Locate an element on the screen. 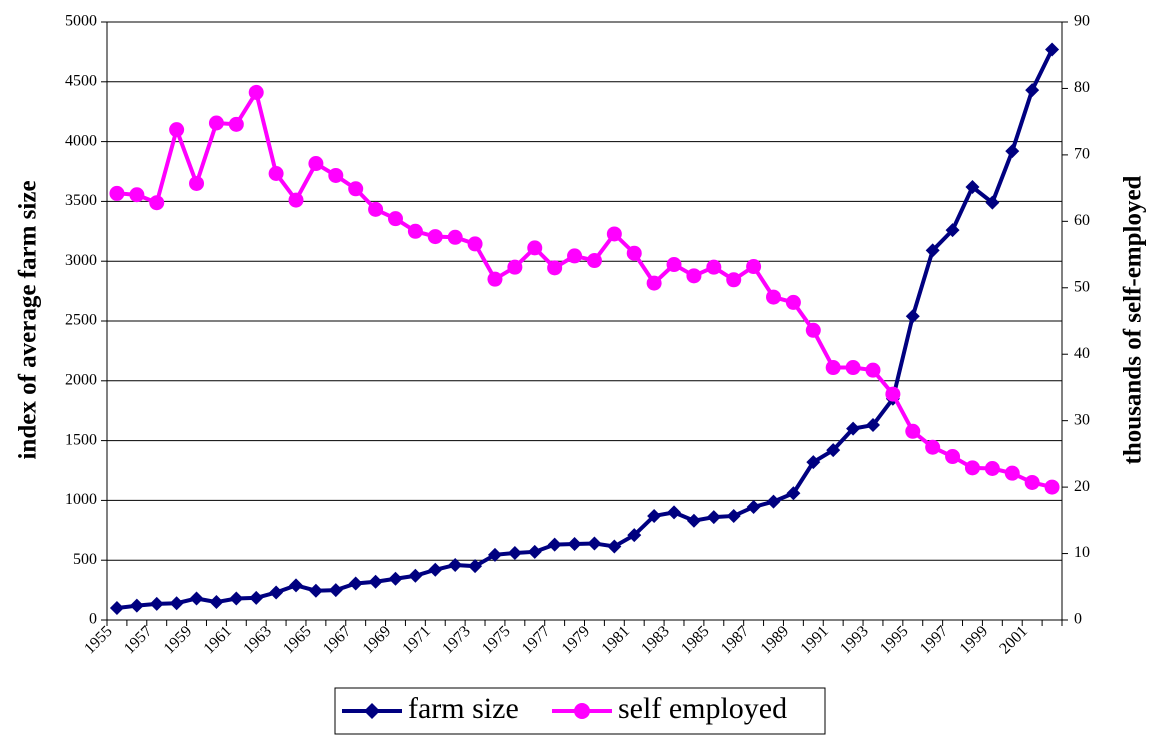  x-tick-label: 1971 is located at coordinates (416, 640).